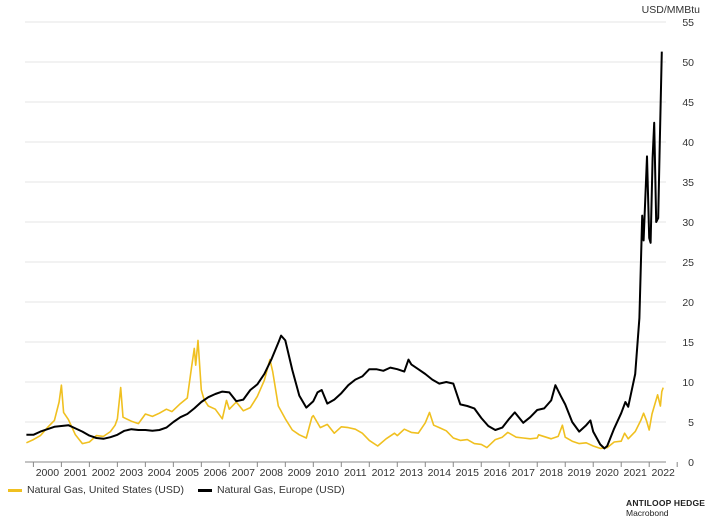 Image resolution: width=715 pixels, height=522 pixels. I want to click on y-tick-label-45: 45, so click(688, 103).